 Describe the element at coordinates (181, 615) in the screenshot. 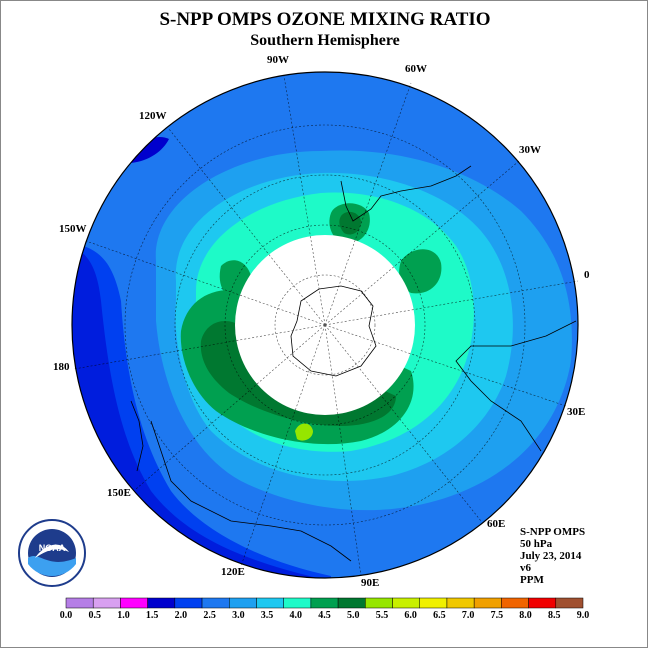

I see `colorbar-tick-label: 2.0` at that location.